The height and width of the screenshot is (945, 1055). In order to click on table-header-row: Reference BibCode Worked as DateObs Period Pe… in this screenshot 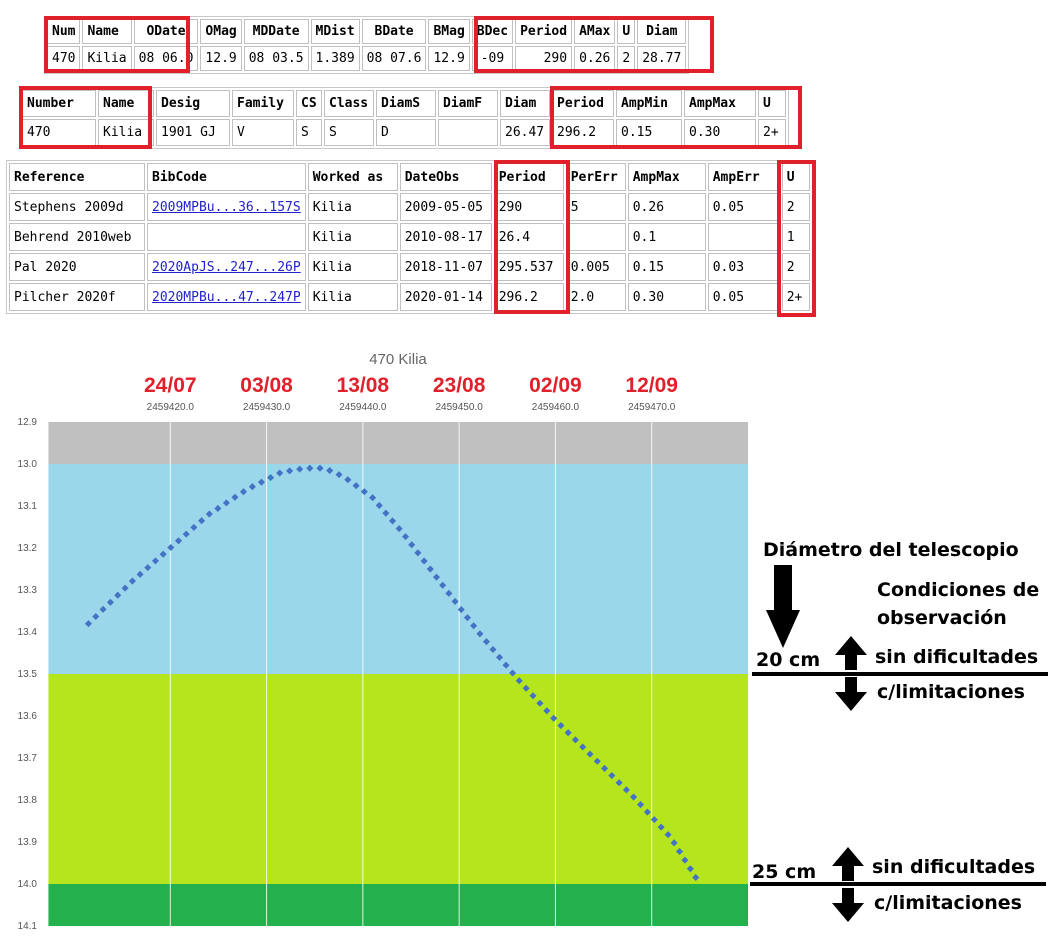, I will do `click(409, 177)`.